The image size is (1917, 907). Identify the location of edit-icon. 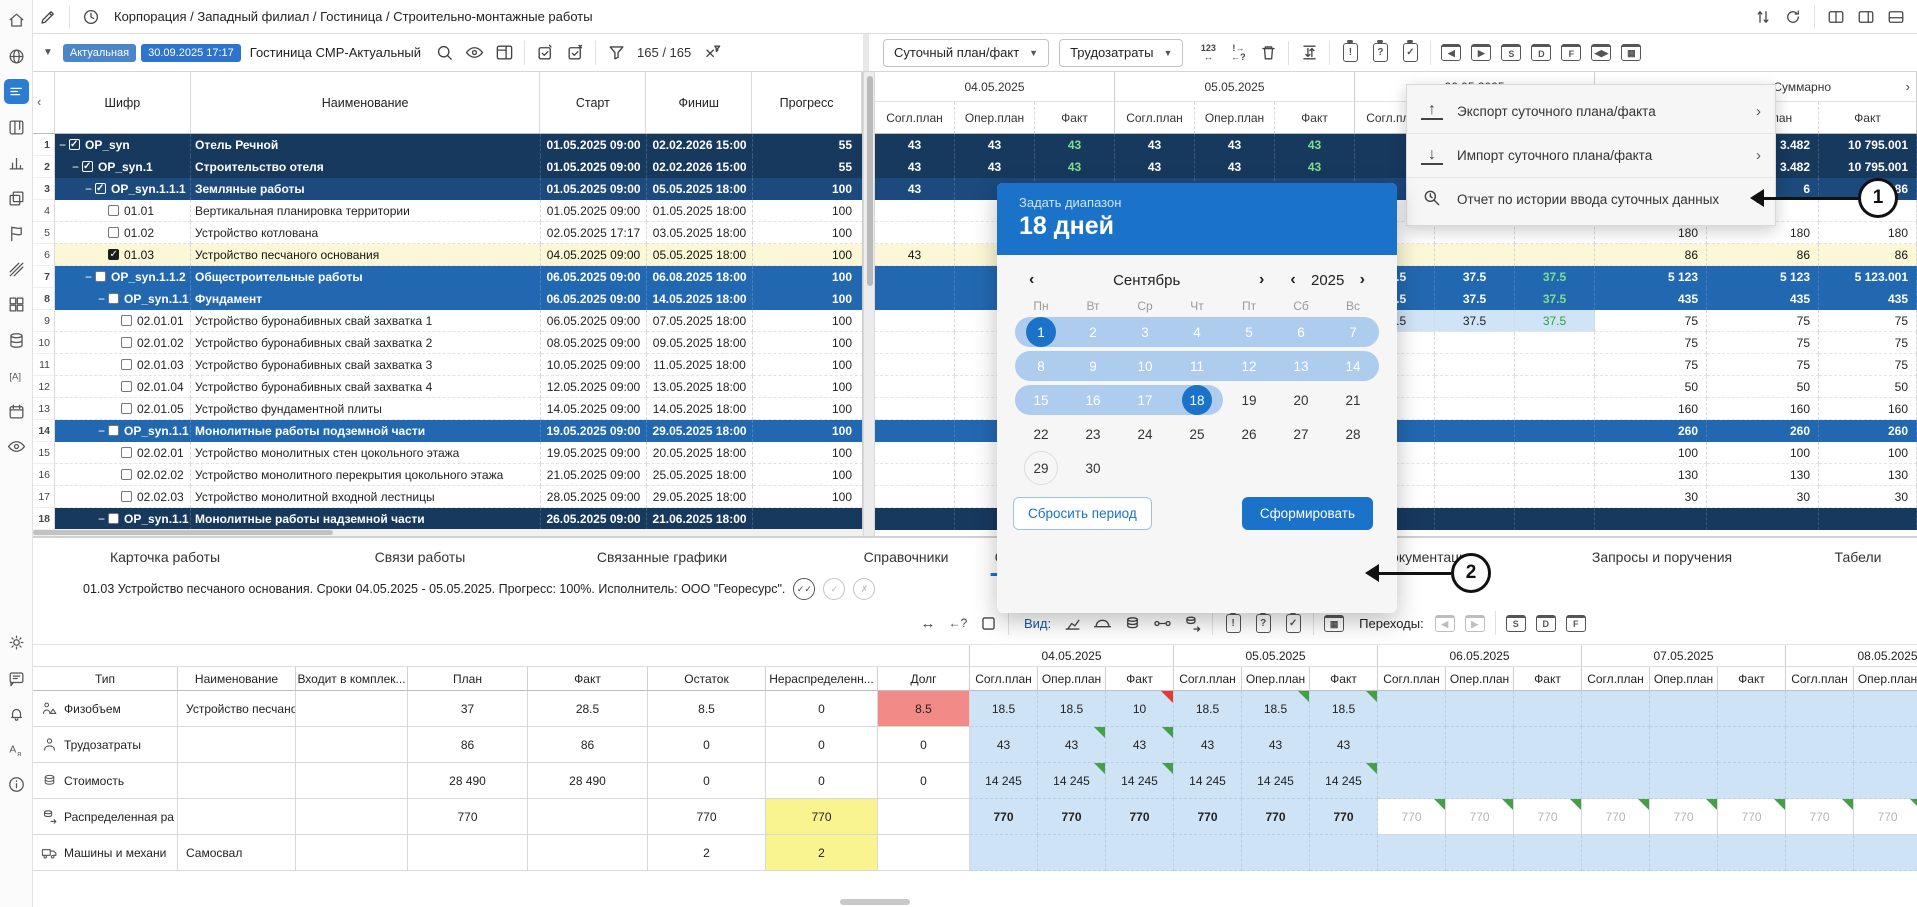
(48, 17).